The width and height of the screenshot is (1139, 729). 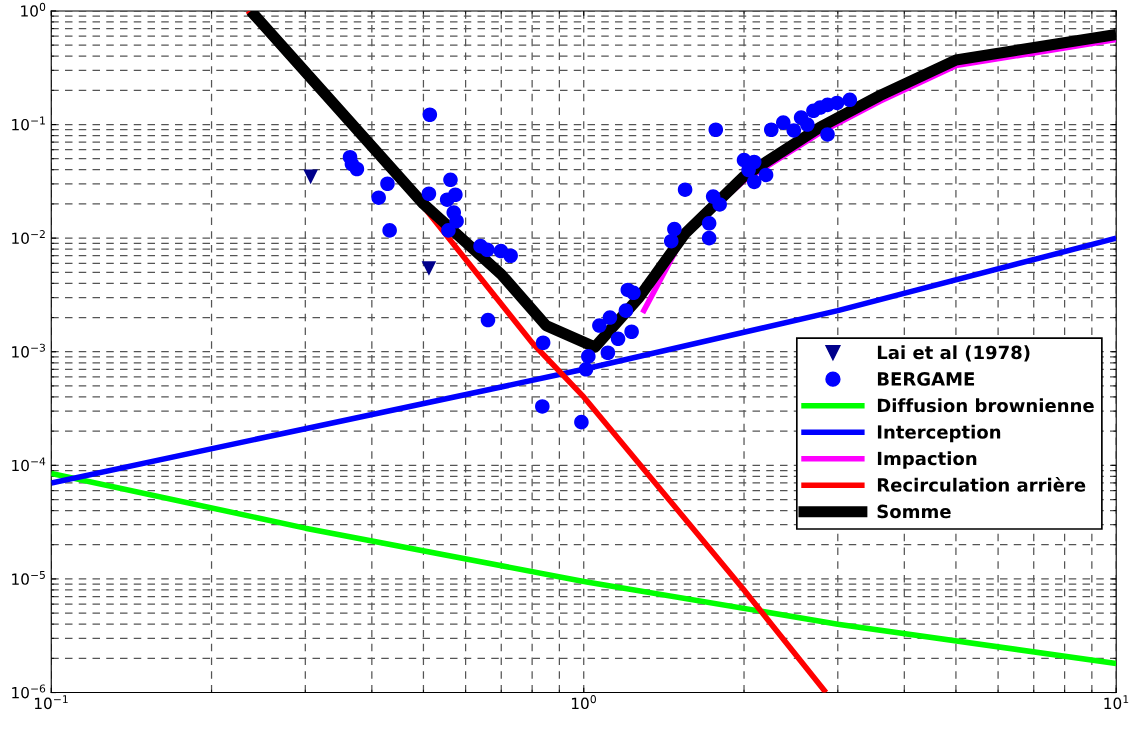 What do you see at coordinates (33, 9) in the screenshot?
I see `y-tick-label: 10$^{0}$` at bounding box center [33, 9].